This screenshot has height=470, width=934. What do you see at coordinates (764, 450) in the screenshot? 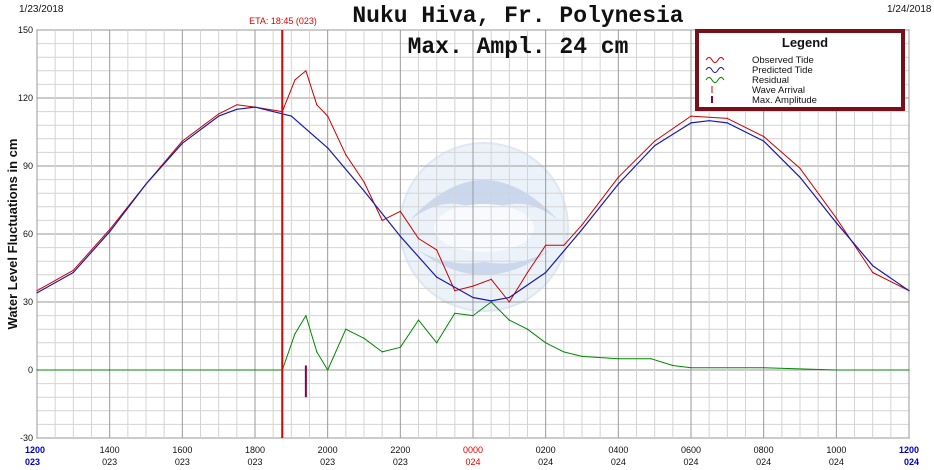
I see `x-tick-label: 0800` at bounding box center [764, 450].